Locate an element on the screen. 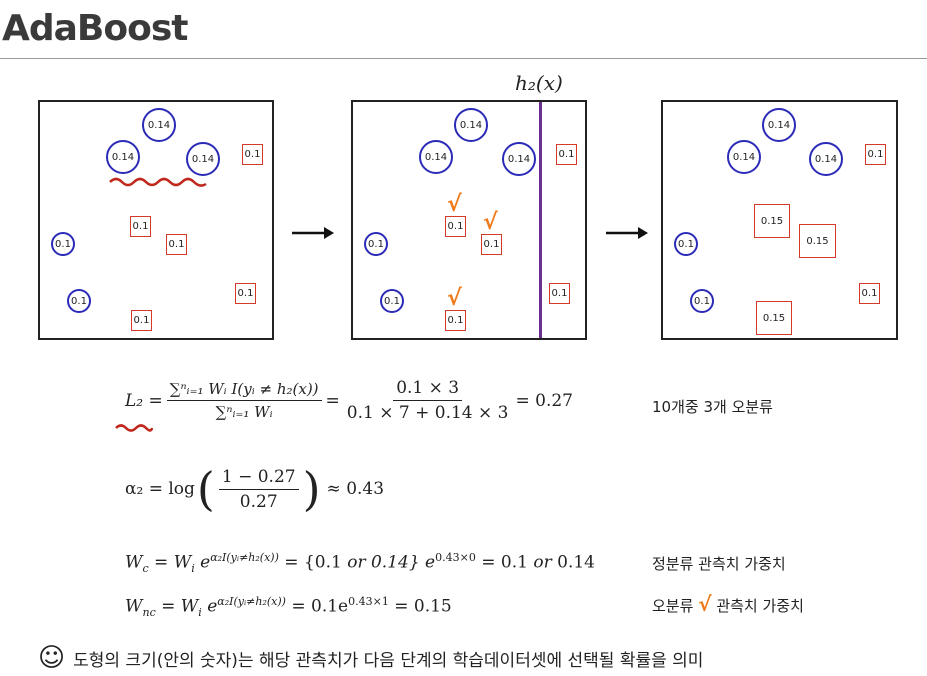  alpha-equation: α₂ = log ( 1 − 0.27 0.27 ) ≈ 0.43 is located at coordinates (254, 489).